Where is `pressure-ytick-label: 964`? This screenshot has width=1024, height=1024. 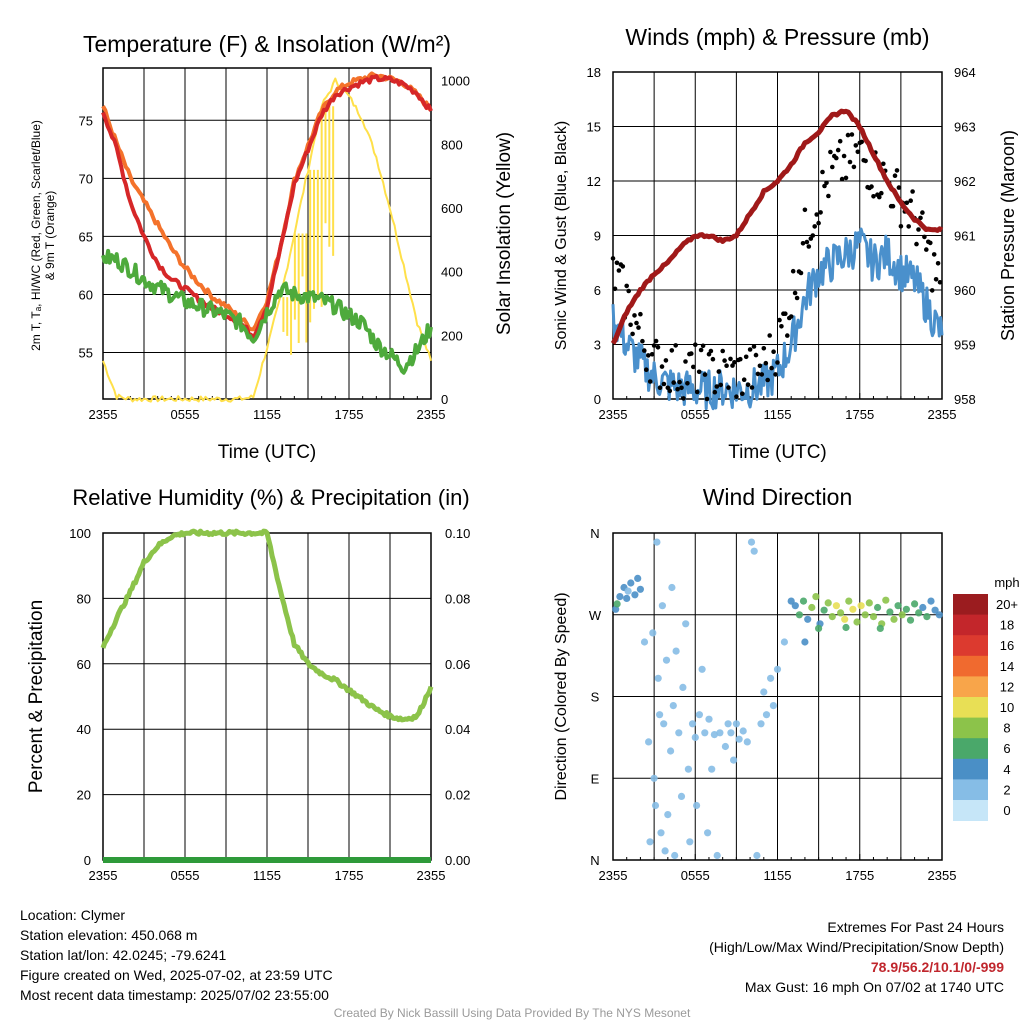 pressure-ytick-label: 964 is located at coordinates (965, 72).